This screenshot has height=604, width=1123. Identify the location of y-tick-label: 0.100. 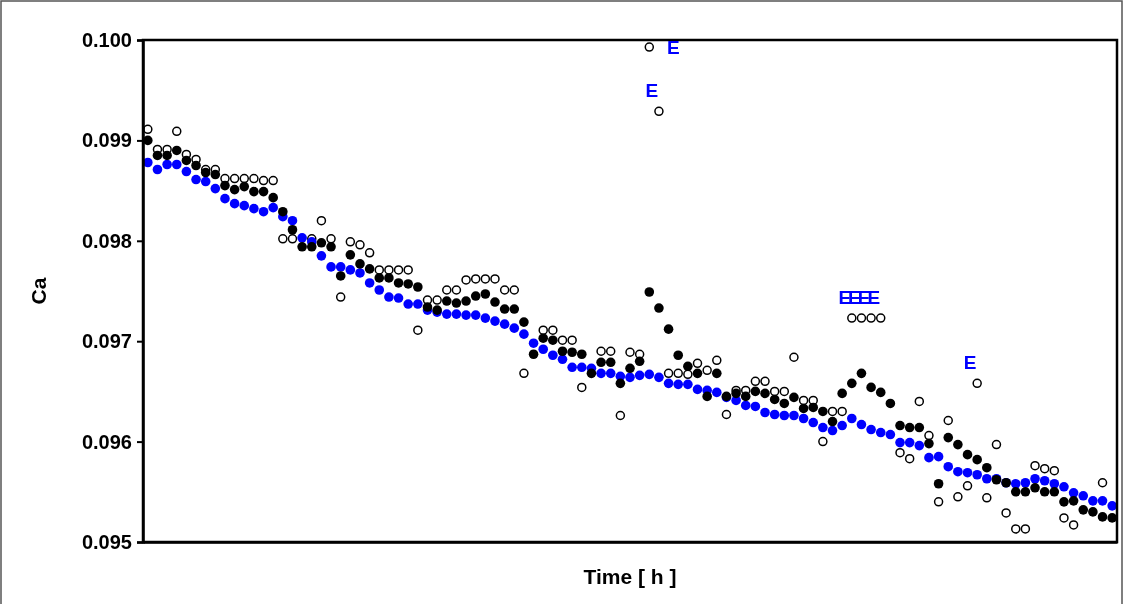
(106, 39).